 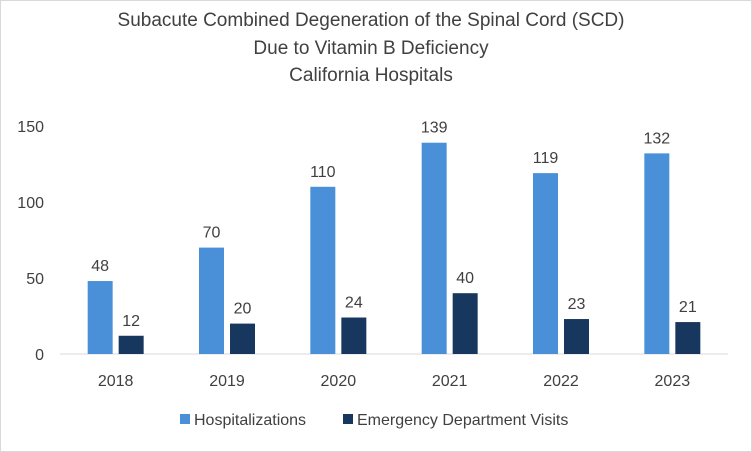 I want to click on x-axis: 2018 2019 2020 2021 2022 2023, so click(x=394, y=381).